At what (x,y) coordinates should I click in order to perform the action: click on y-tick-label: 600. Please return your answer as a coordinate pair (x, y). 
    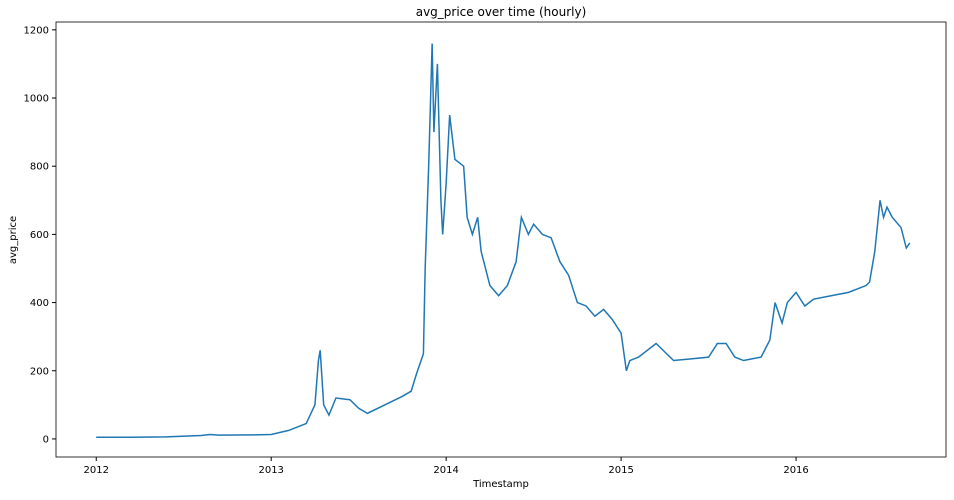
    Looking at the image, I should click on (39, 235).